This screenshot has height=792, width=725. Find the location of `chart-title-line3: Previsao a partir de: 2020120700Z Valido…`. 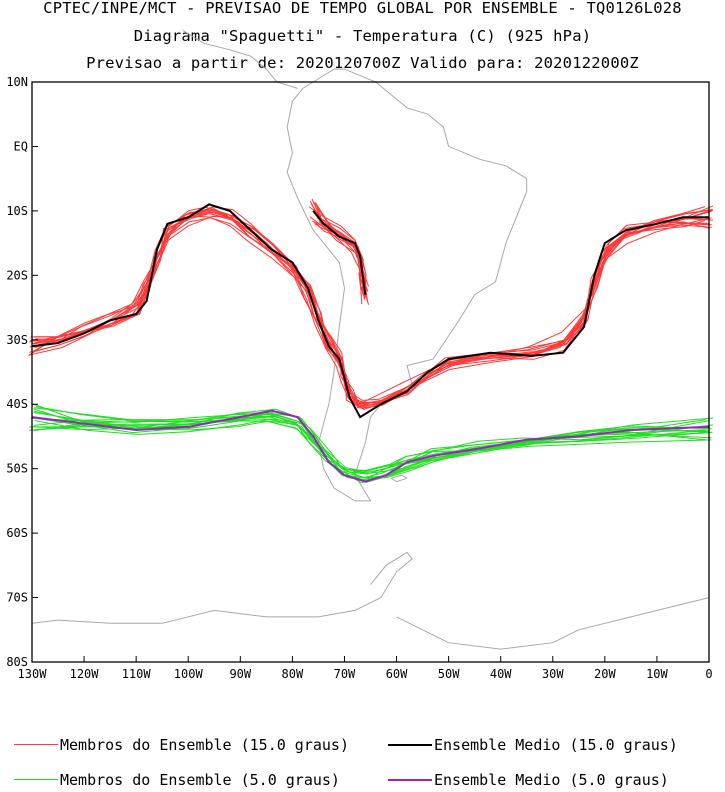

chart-title-line3: Previsao a partir de: 2020120700Z Valido… is located at coordinates (362, 63).